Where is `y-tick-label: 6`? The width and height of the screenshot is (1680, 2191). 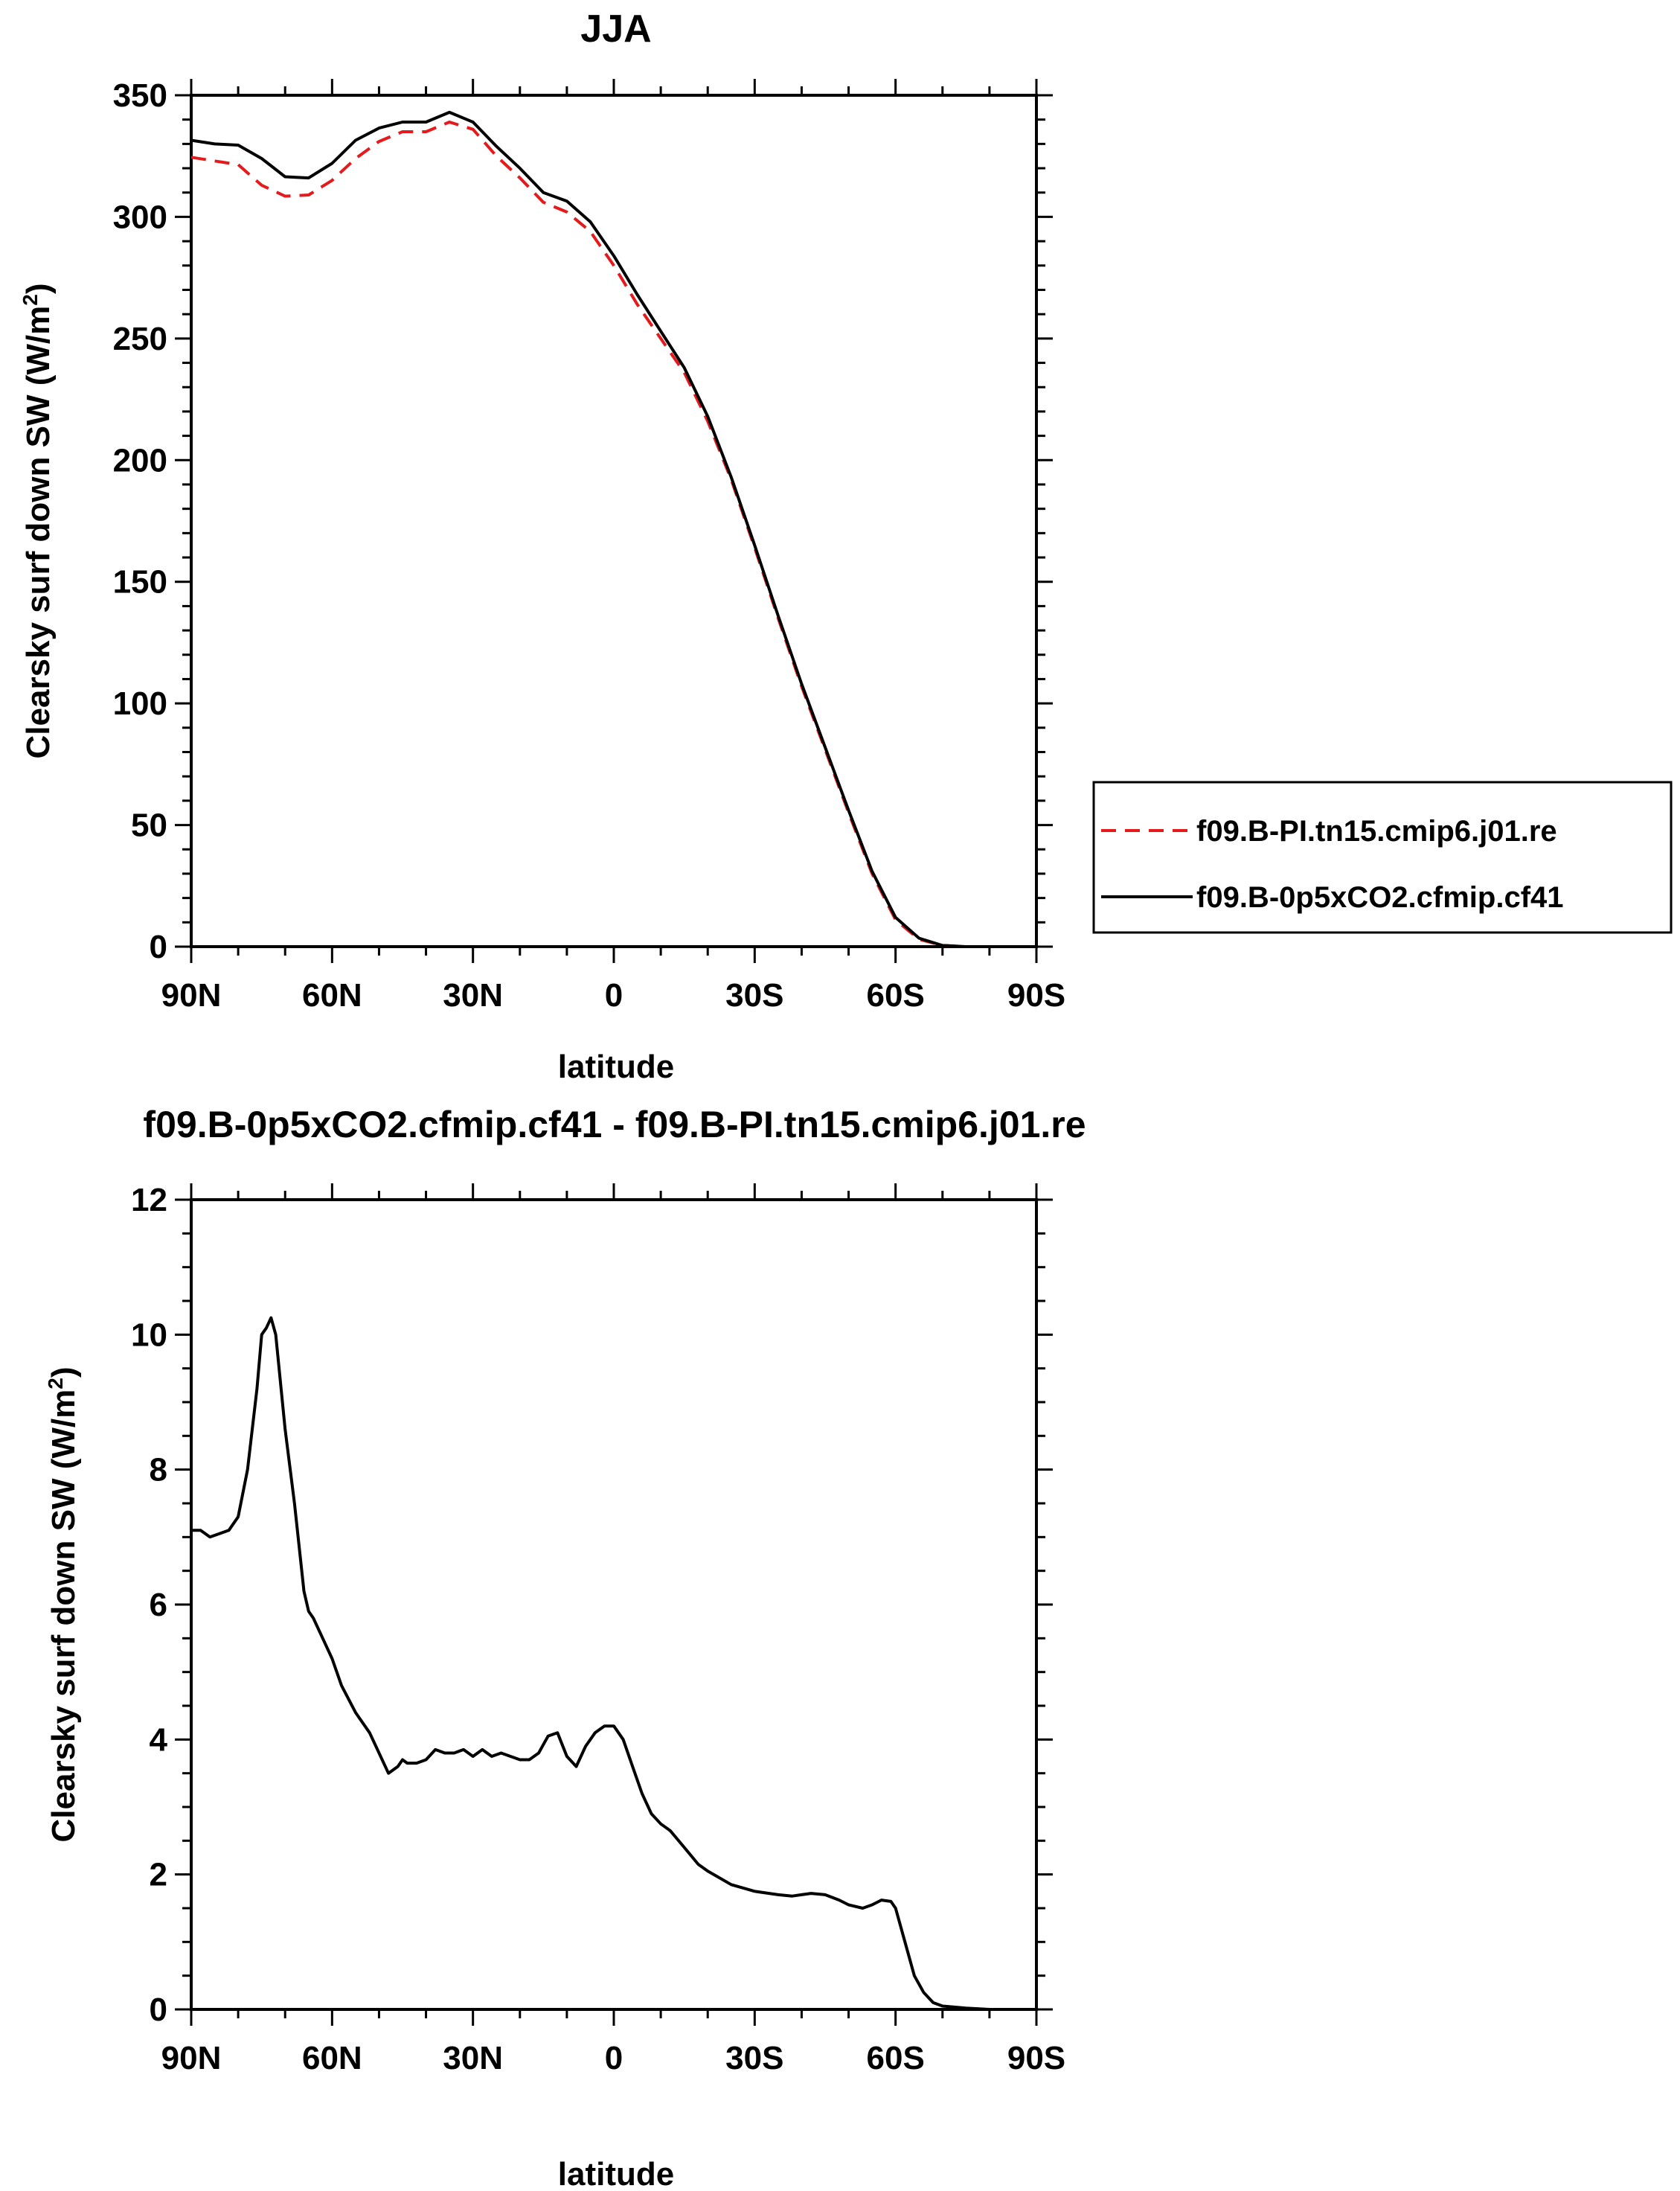 y-tick-label: 6 is located at coordinates (159, 1605).